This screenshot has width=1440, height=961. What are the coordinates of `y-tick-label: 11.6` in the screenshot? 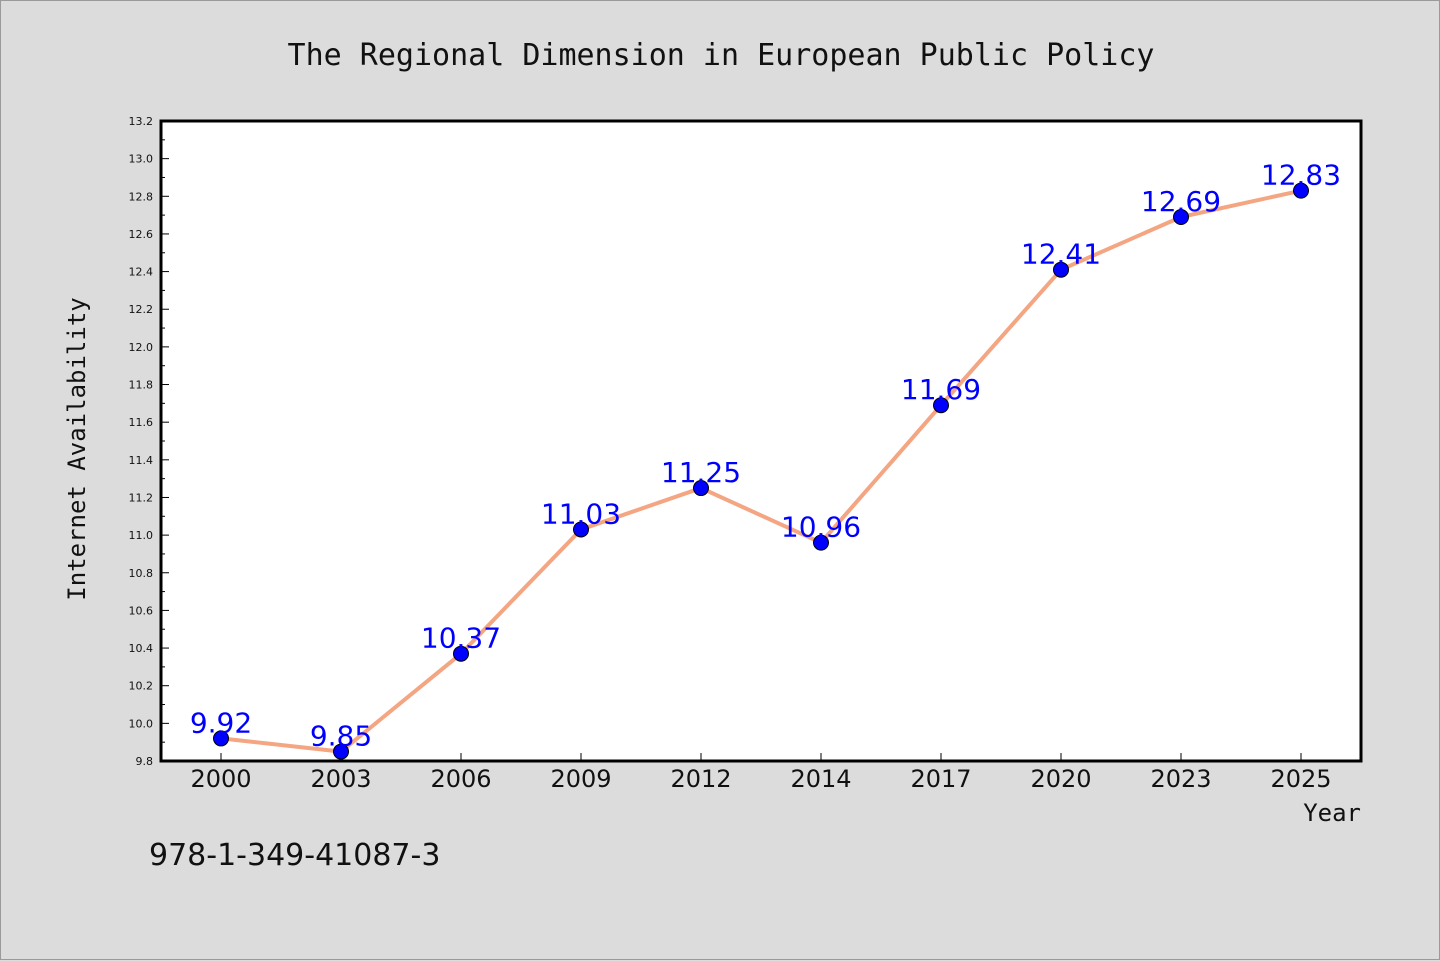 It's located at (141, 422).